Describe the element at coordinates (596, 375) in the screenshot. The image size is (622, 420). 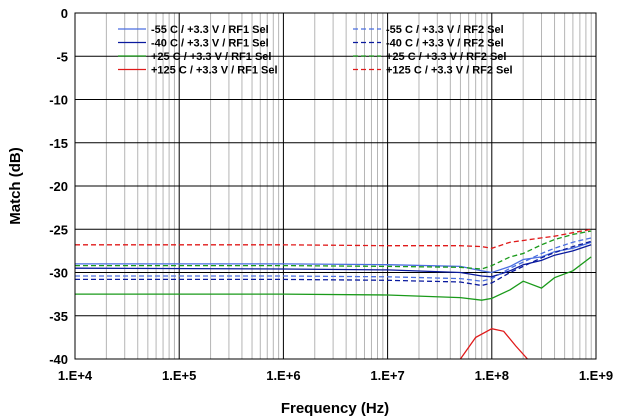
I see `x-tick-label: 1.E+9` at that location.